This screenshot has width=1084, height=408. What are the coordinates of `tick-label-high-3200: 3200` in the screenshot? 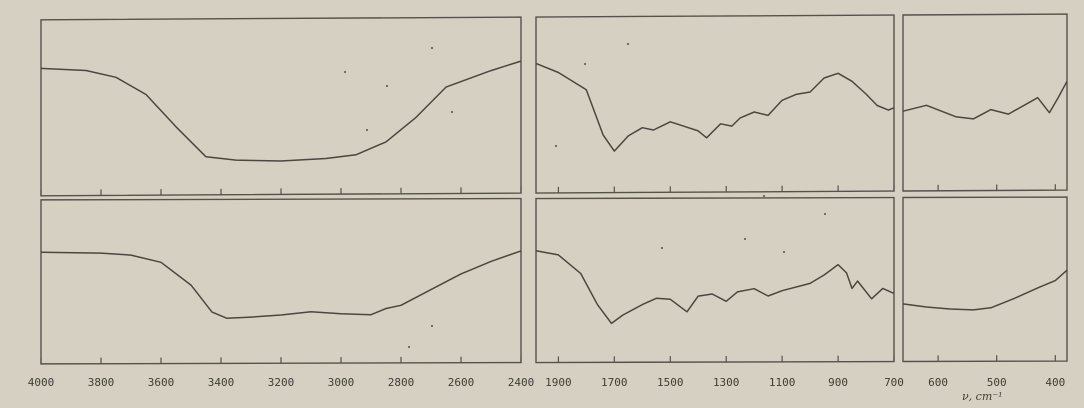 It's located at (281, 382).